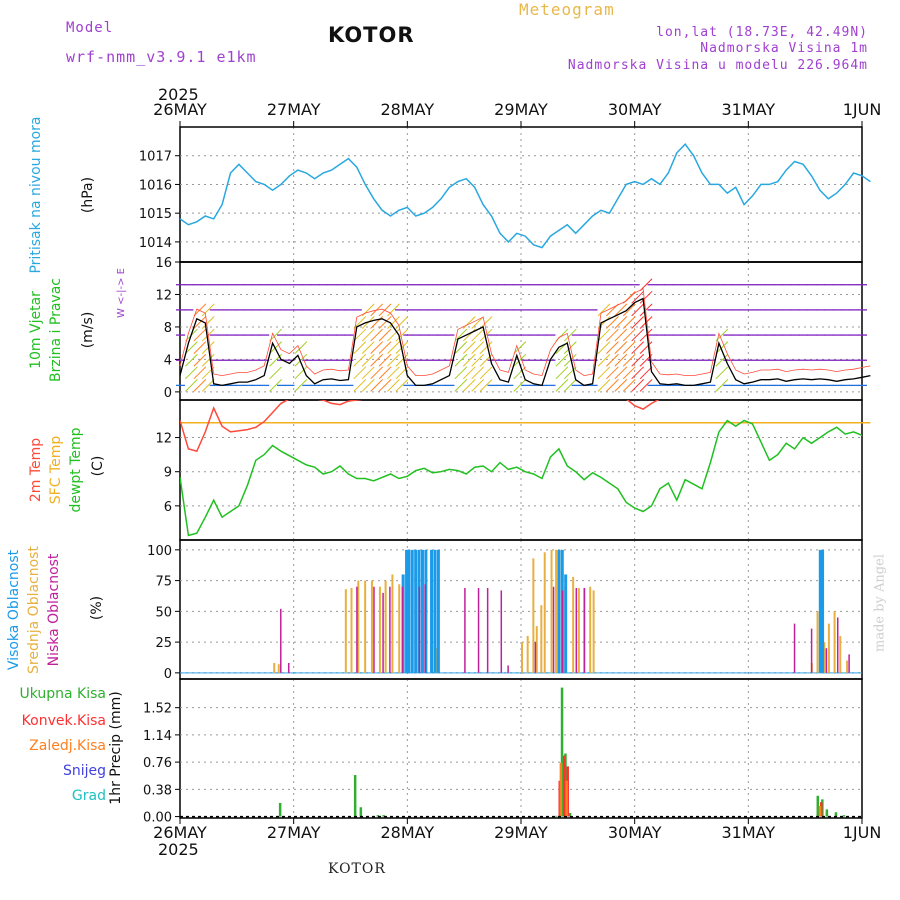 This screenshot has height=900, width=900. I want to click on temperature-axis-unit: (C), so click(98, 466).